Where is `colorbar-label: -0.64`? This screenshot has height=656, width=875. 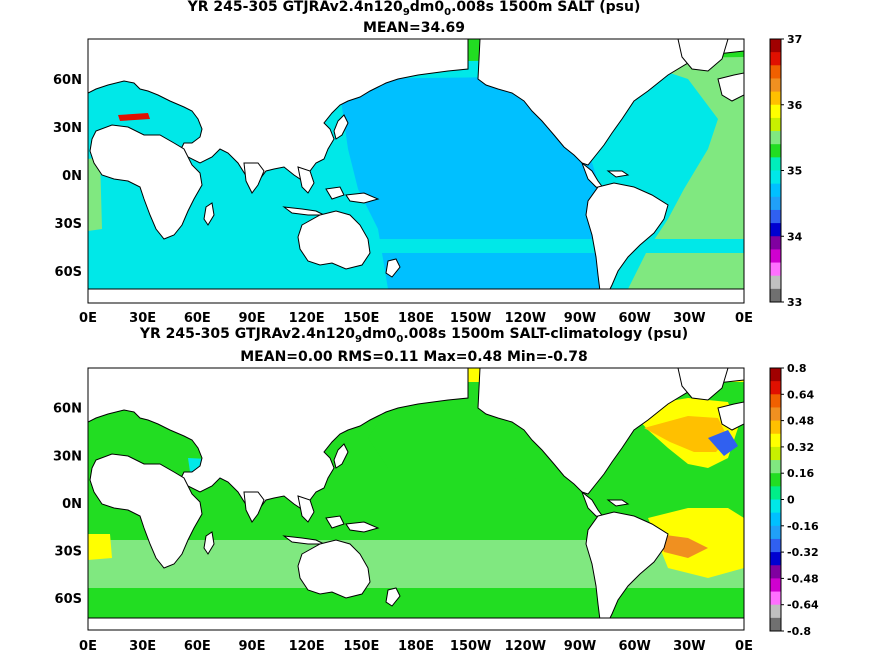
colorbar-label: -0.64 is located at coordinates (803, 605).